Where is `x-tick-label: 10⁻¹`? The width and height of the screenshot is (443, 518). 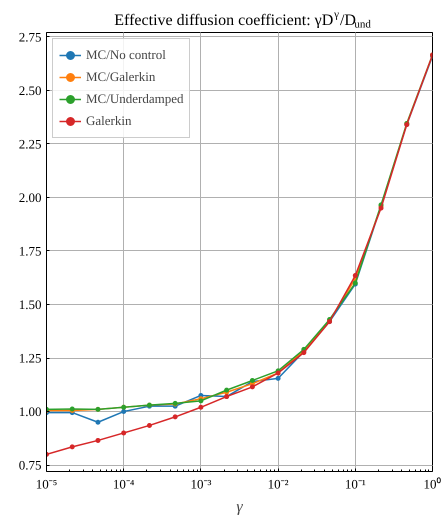 x-tick-label: 10⁻¹ is located at coordinates (355, 484).